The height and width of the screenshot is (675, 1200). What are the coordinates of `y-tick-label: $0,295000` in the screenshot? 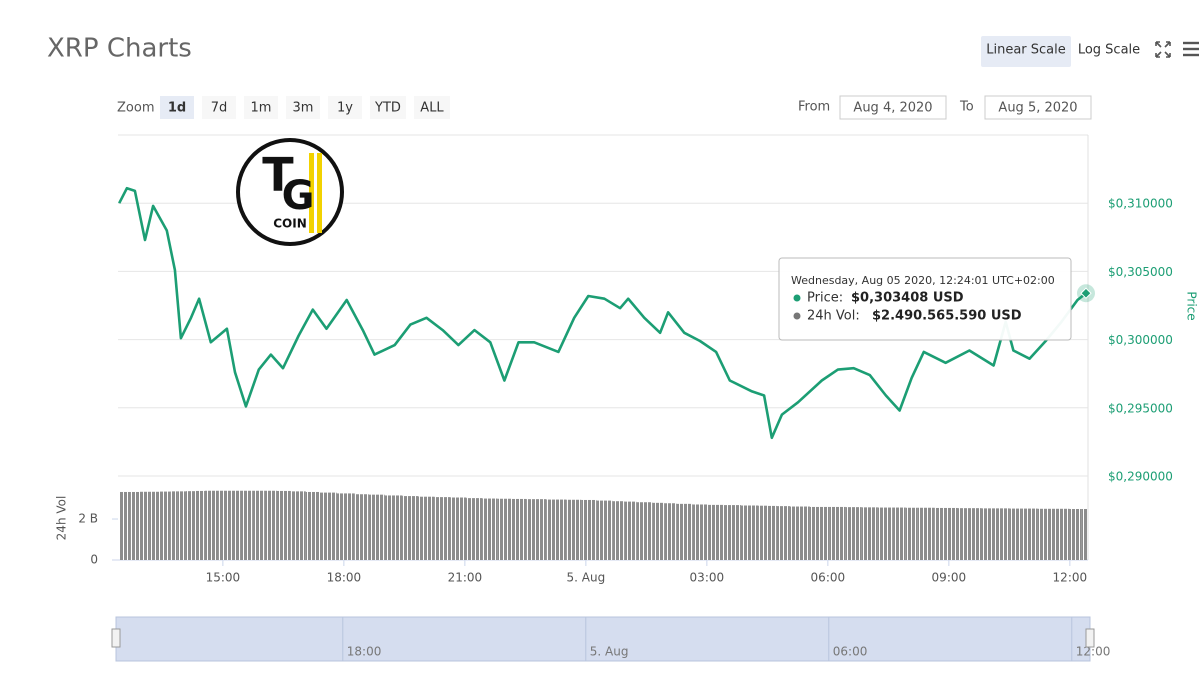 It's located at (1140, 408).